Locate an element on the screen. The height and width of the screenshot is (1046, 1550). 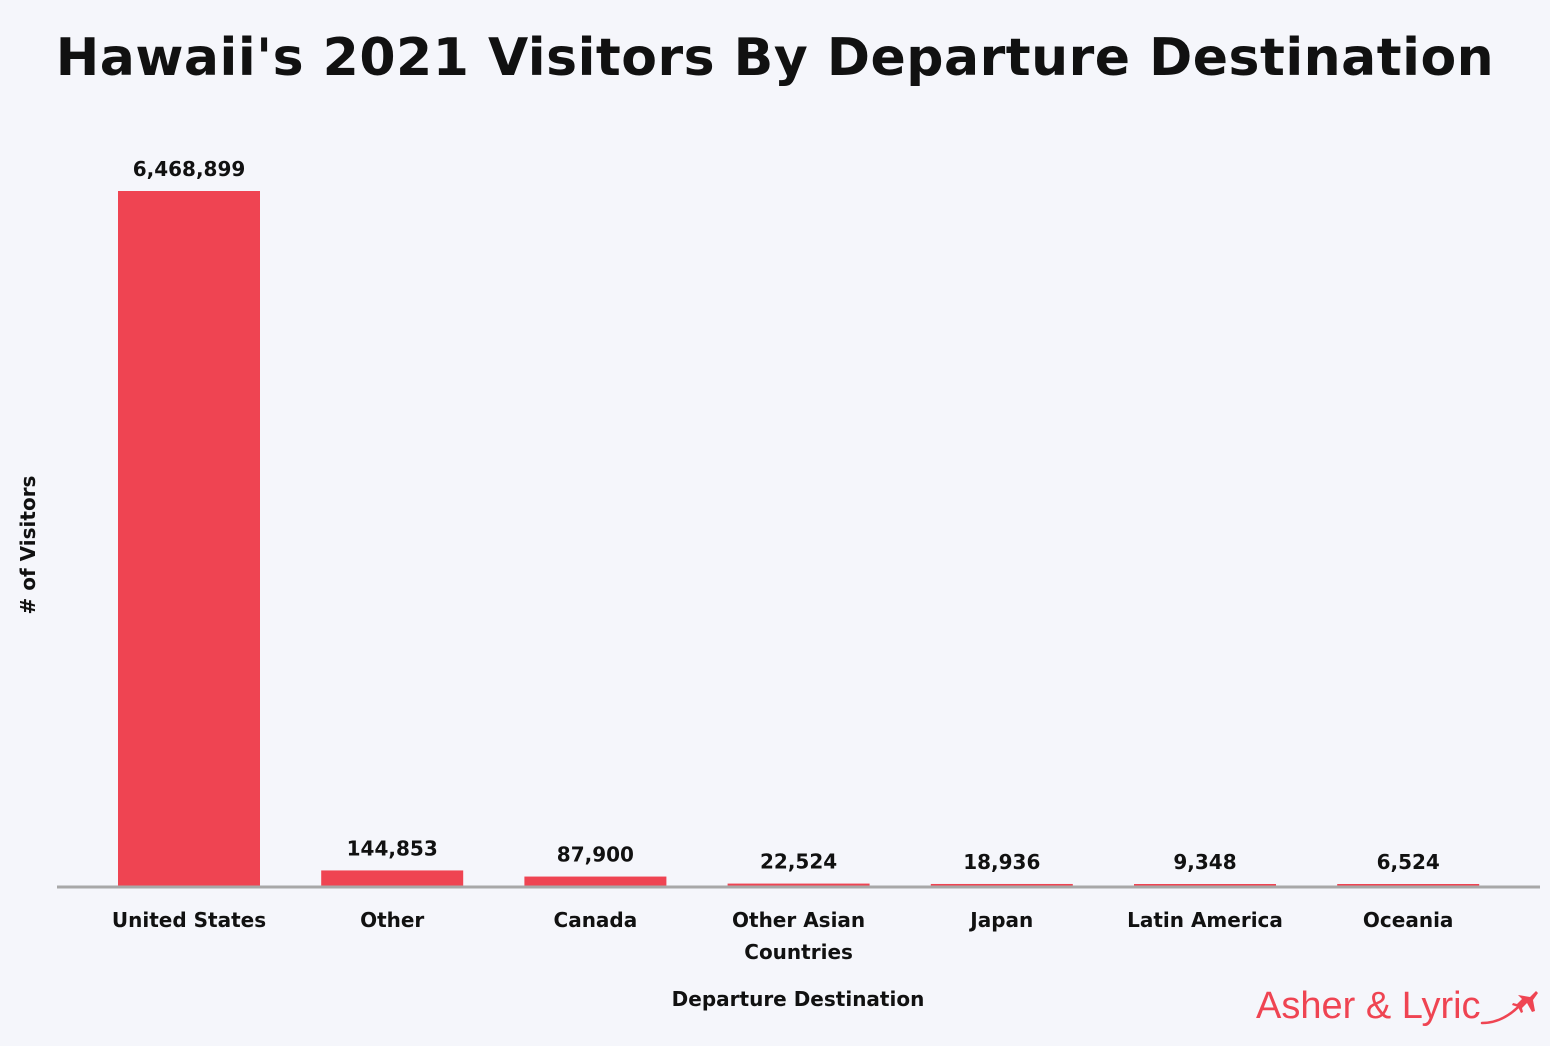
bar-value-label: 144,853 is located at coordinates (392, 848).